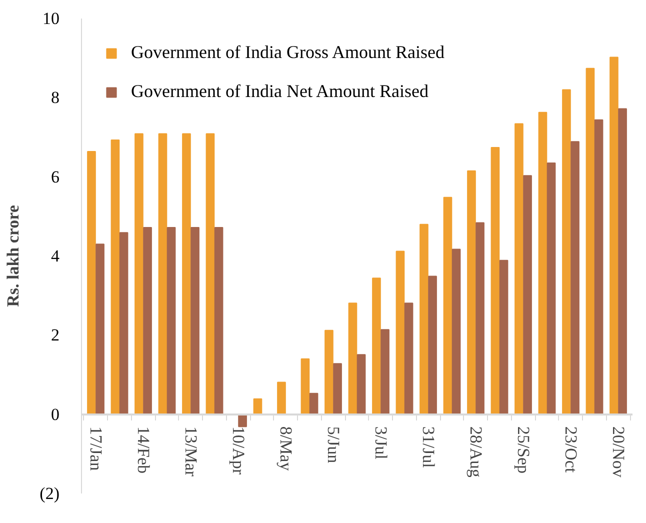 The height and width of the screenshot is (523, 646). What do you see at coordinates (333, 445) in the screenshot?
I see `x-tick-label: 5/Jun` at bounding box center [333, 445].